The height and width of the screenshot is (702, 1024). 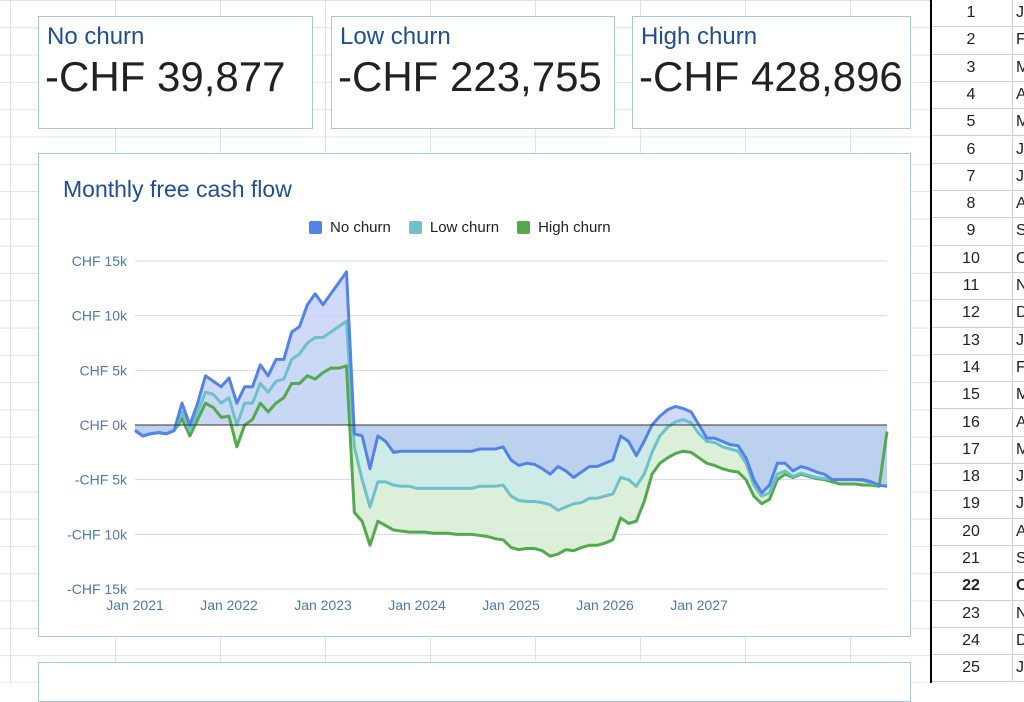 What do you see at coordinates (971, 204) in the screenshot?
I see `row-number: 8` at bounding box center [971, 204].